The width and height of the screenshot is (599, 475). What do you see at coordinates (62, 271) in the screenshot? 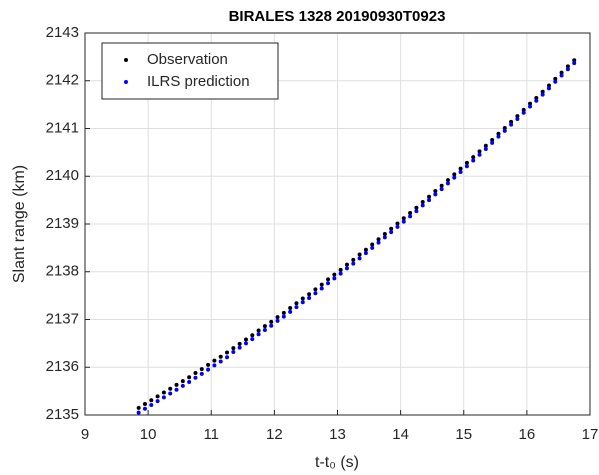
I see `y-tick-label: 2138` at bounding box center [62, 271].